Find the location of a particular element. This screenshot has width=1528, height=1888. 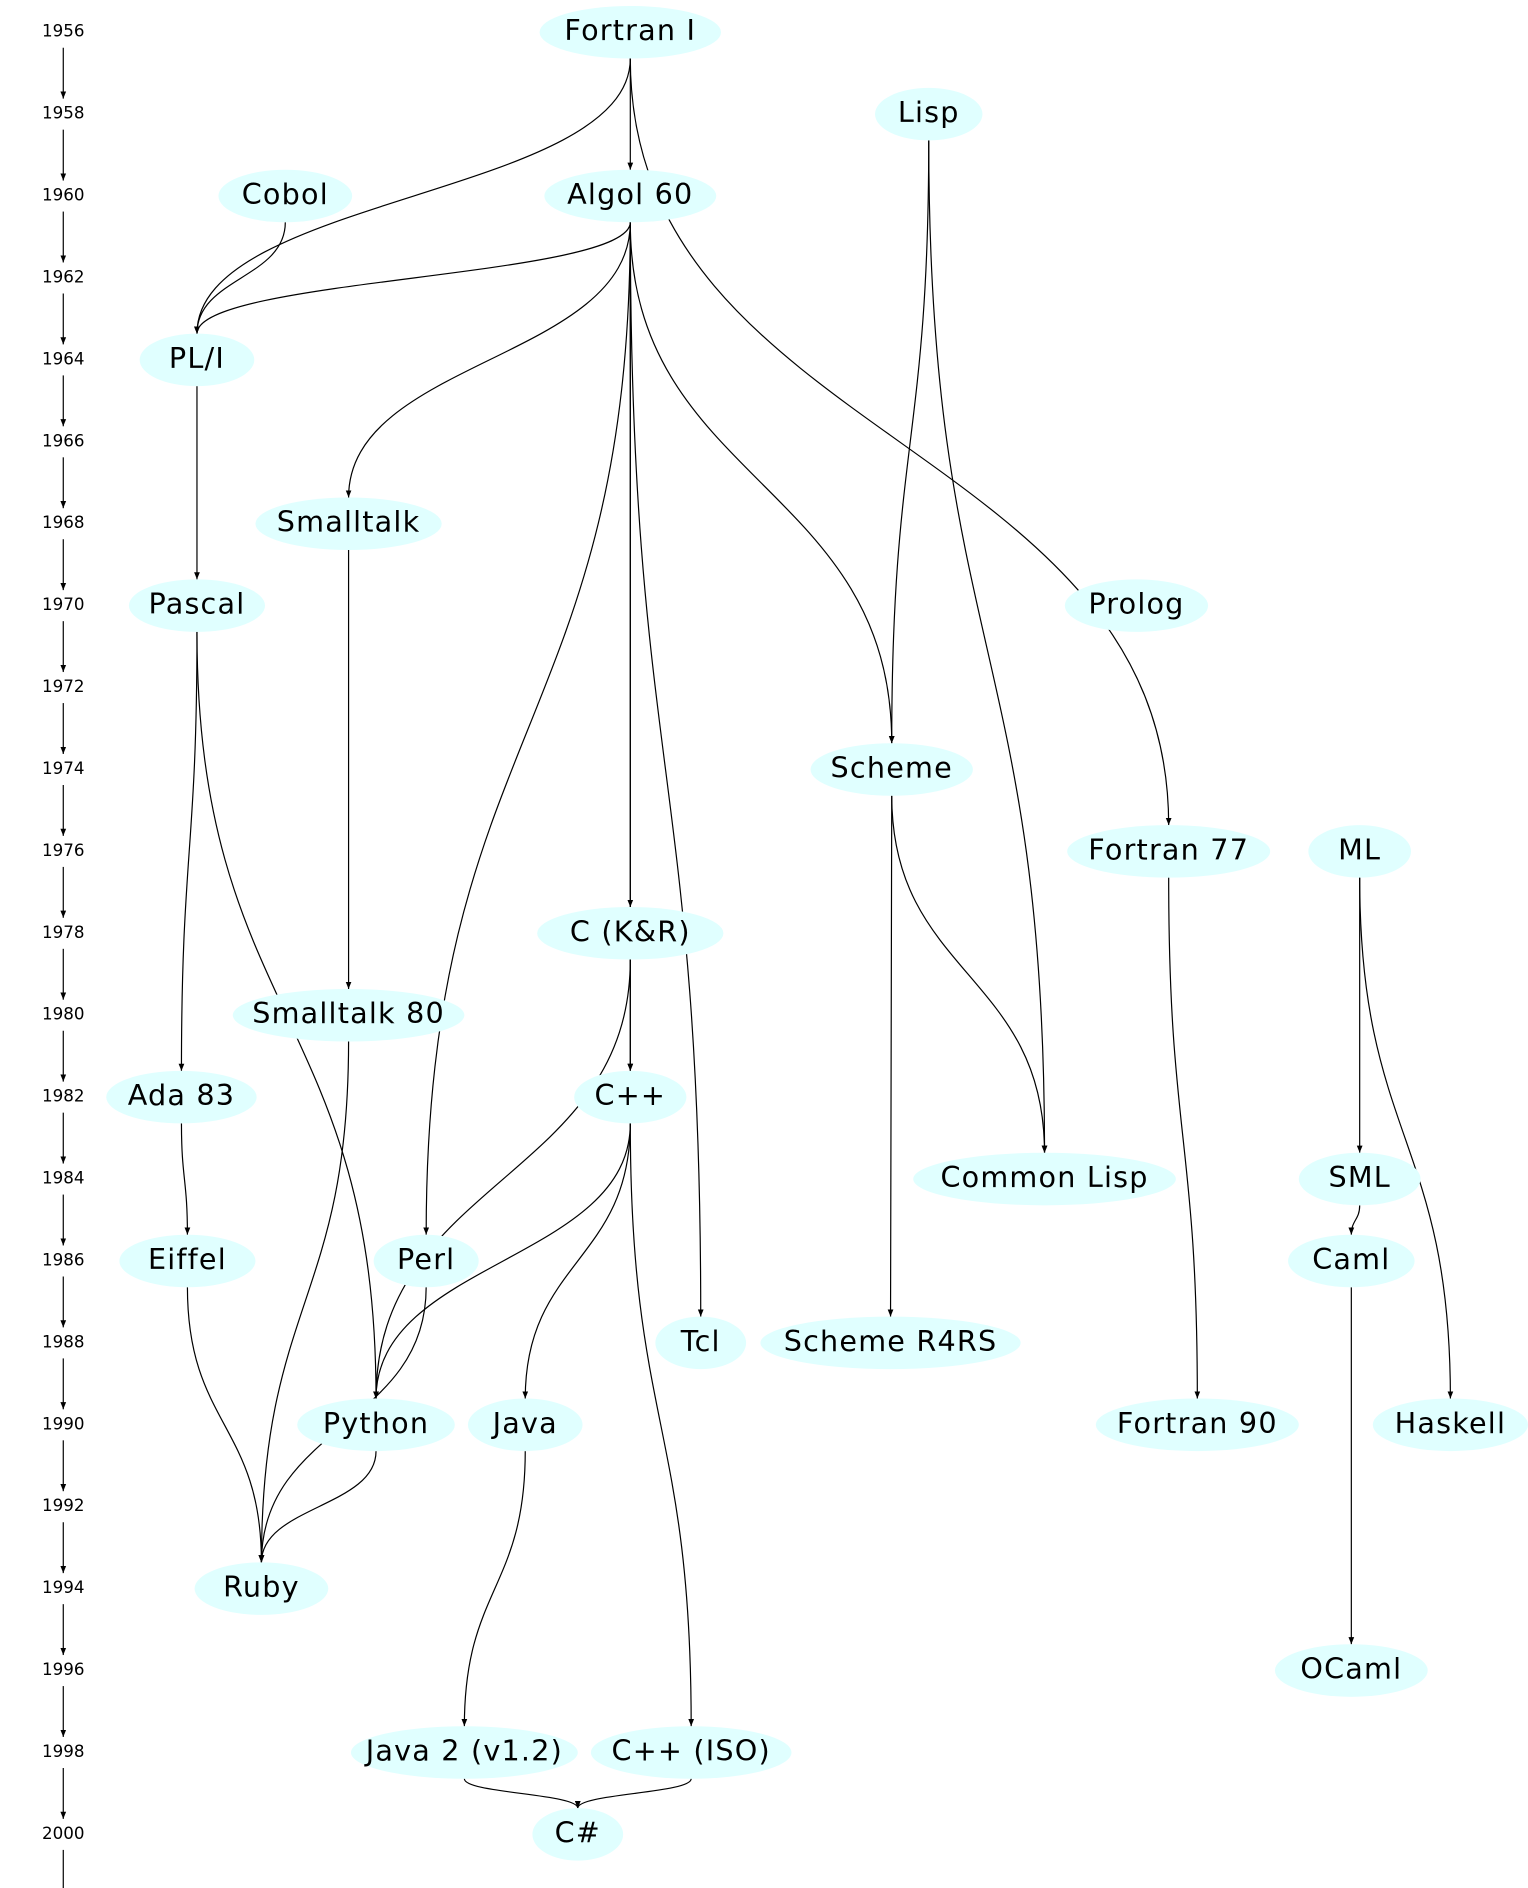

node-label: Fortran 90 is located at coordinates (1197, 1423).